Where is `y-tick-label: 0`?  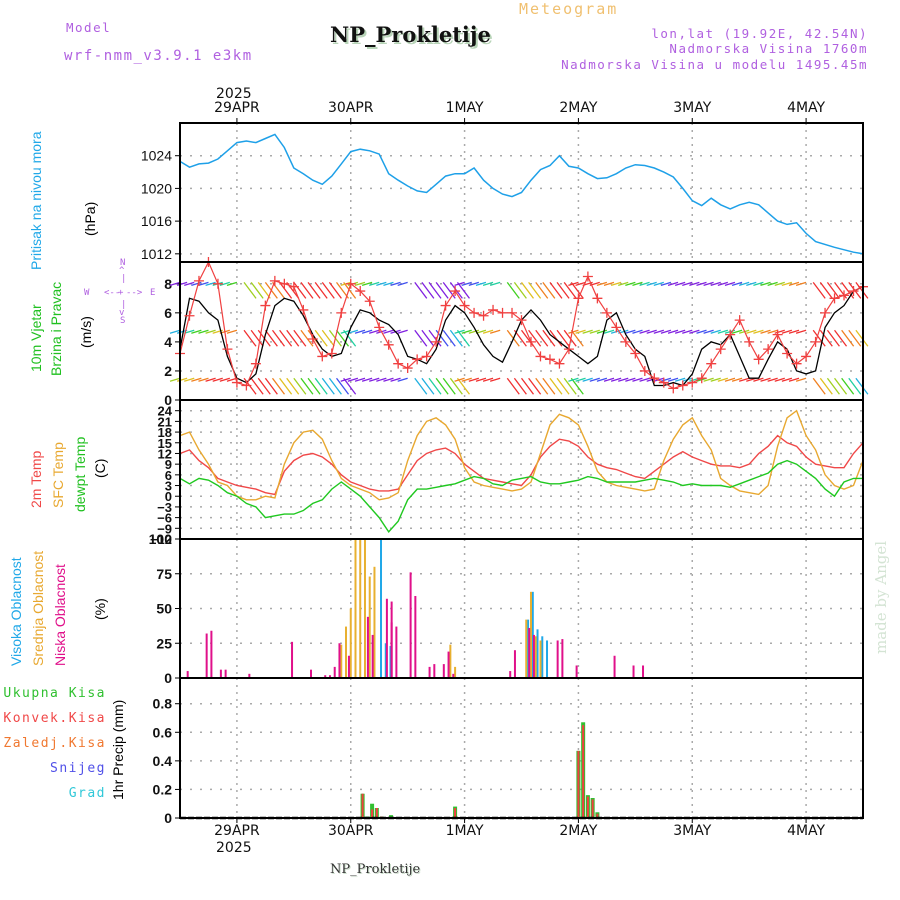
y-tick-label: 0 is located at coordinates (168, 496).